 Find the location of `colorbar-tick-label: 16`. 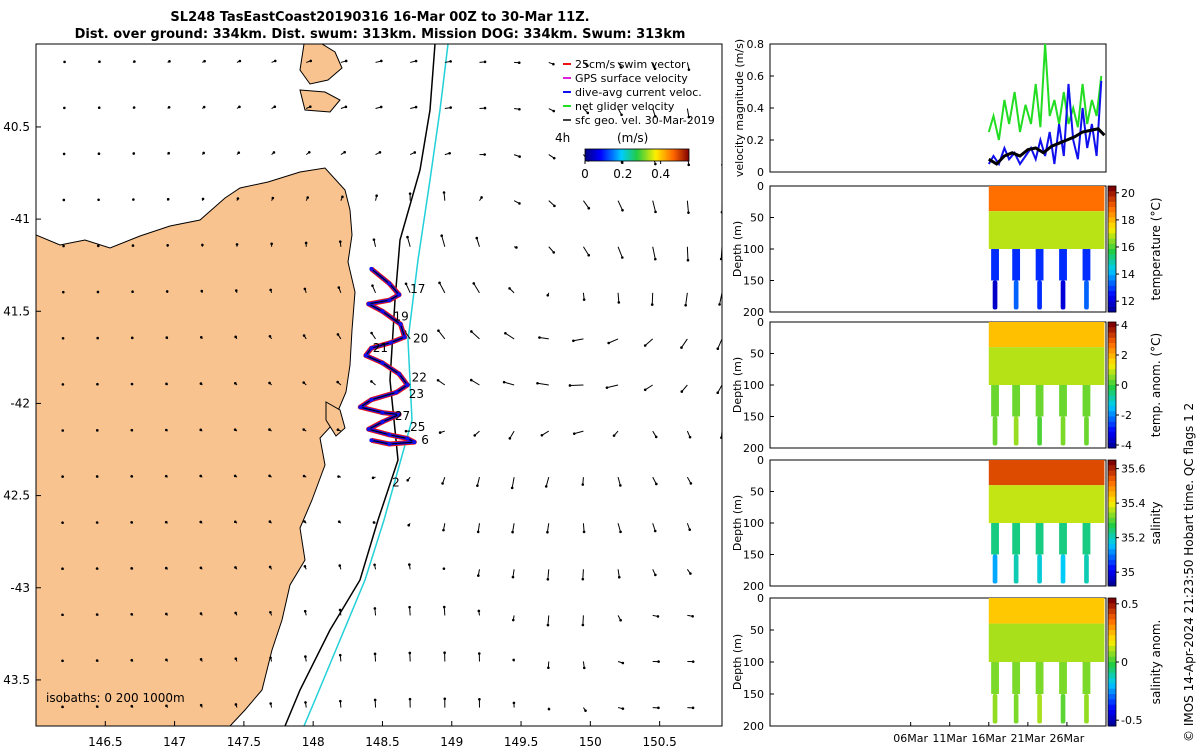

colorbar-tick-label: 16 is located at coordinates (1128, 247).